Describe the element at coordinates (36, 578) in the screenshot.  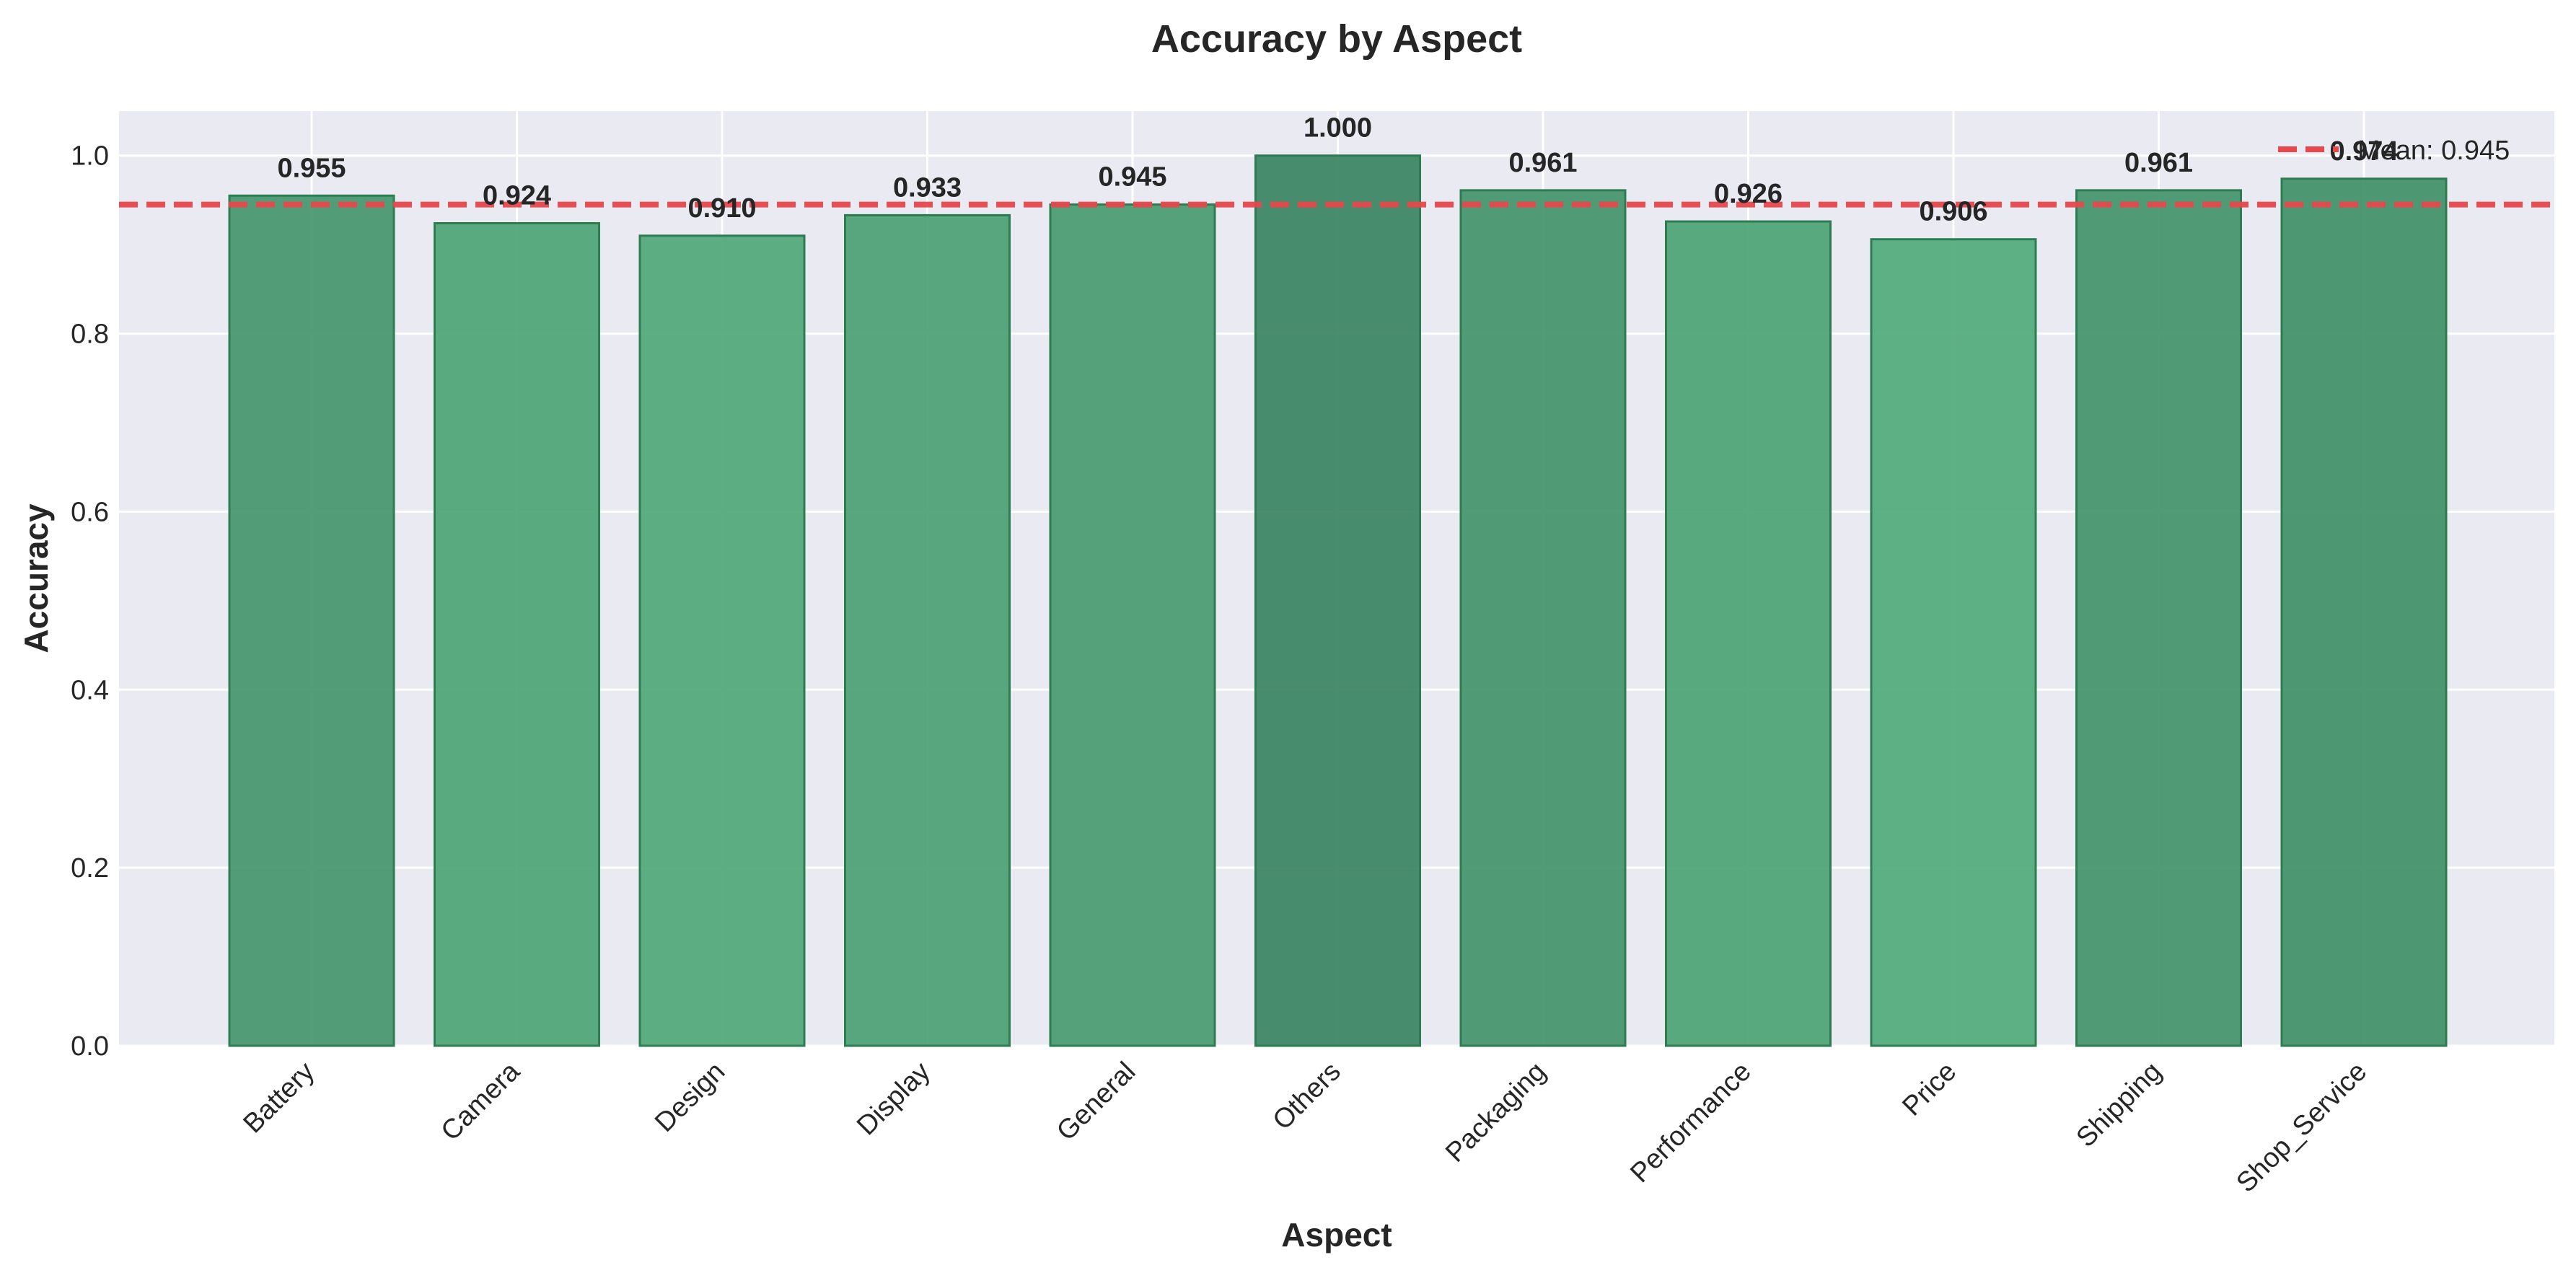
I see `y-axis-label: Accuracy` at that location.